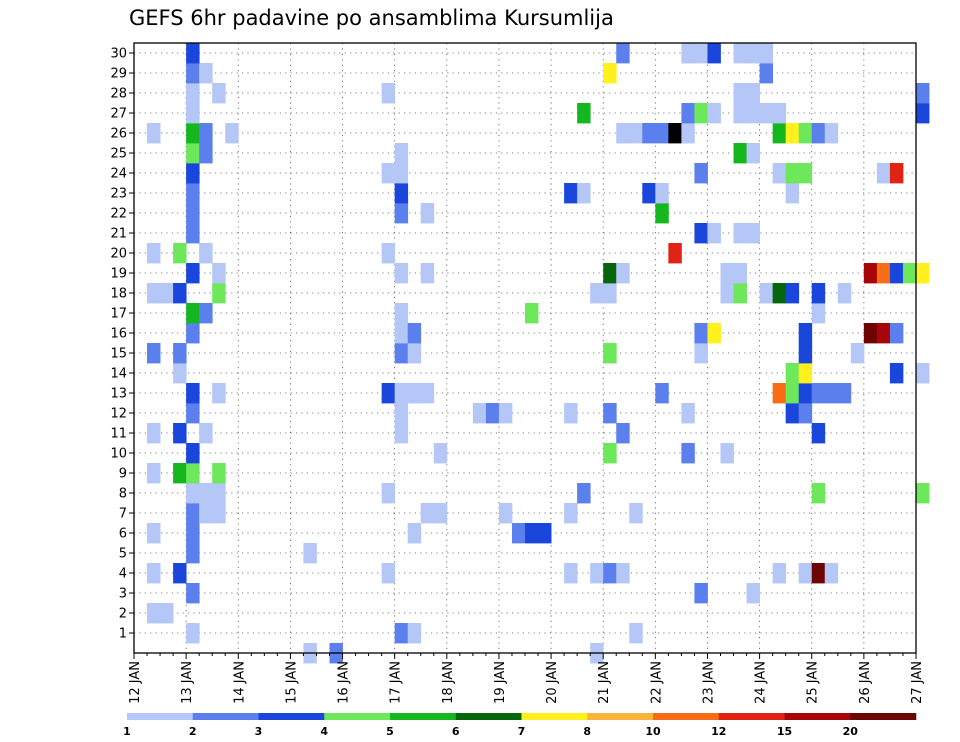 This screenshot has height=742, width=960. Describe the element at coordinates (123, 474) in the screenshot. I see `y-tick-label: 9` at that location.